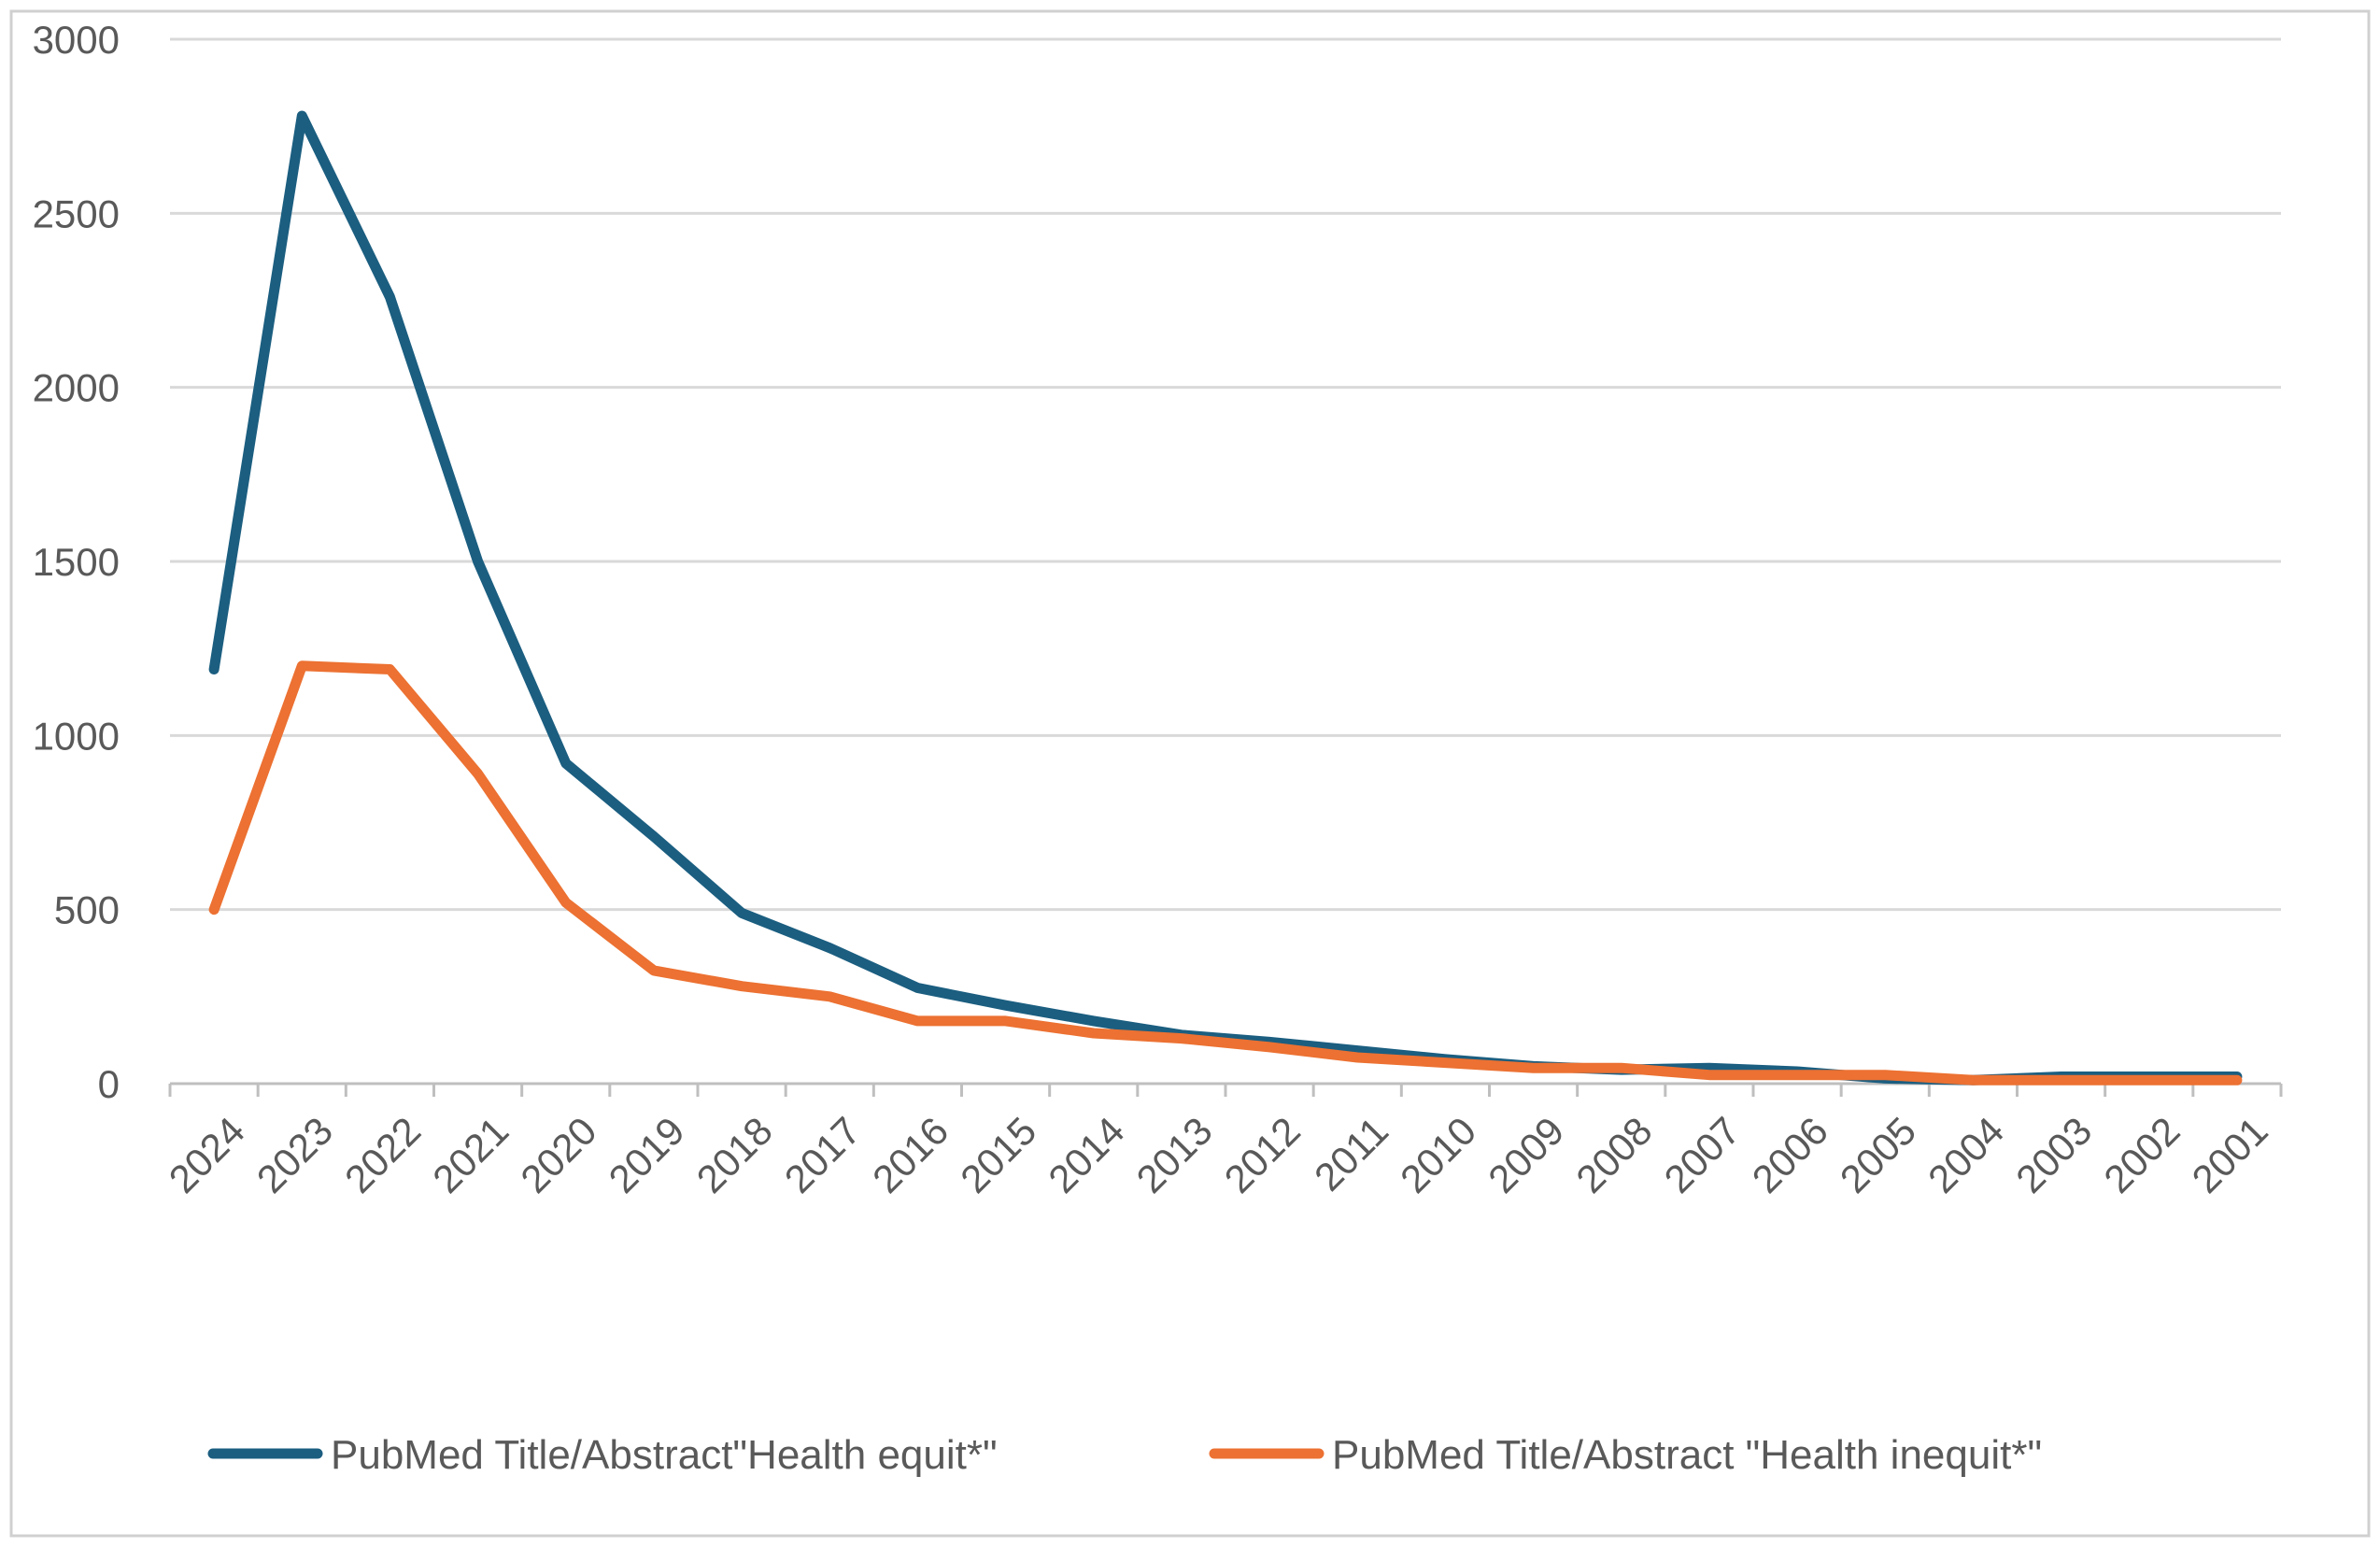 This screenshot has height=1547, width=2380. I want to click on y-tick-label: 1500, so click(76, 562).